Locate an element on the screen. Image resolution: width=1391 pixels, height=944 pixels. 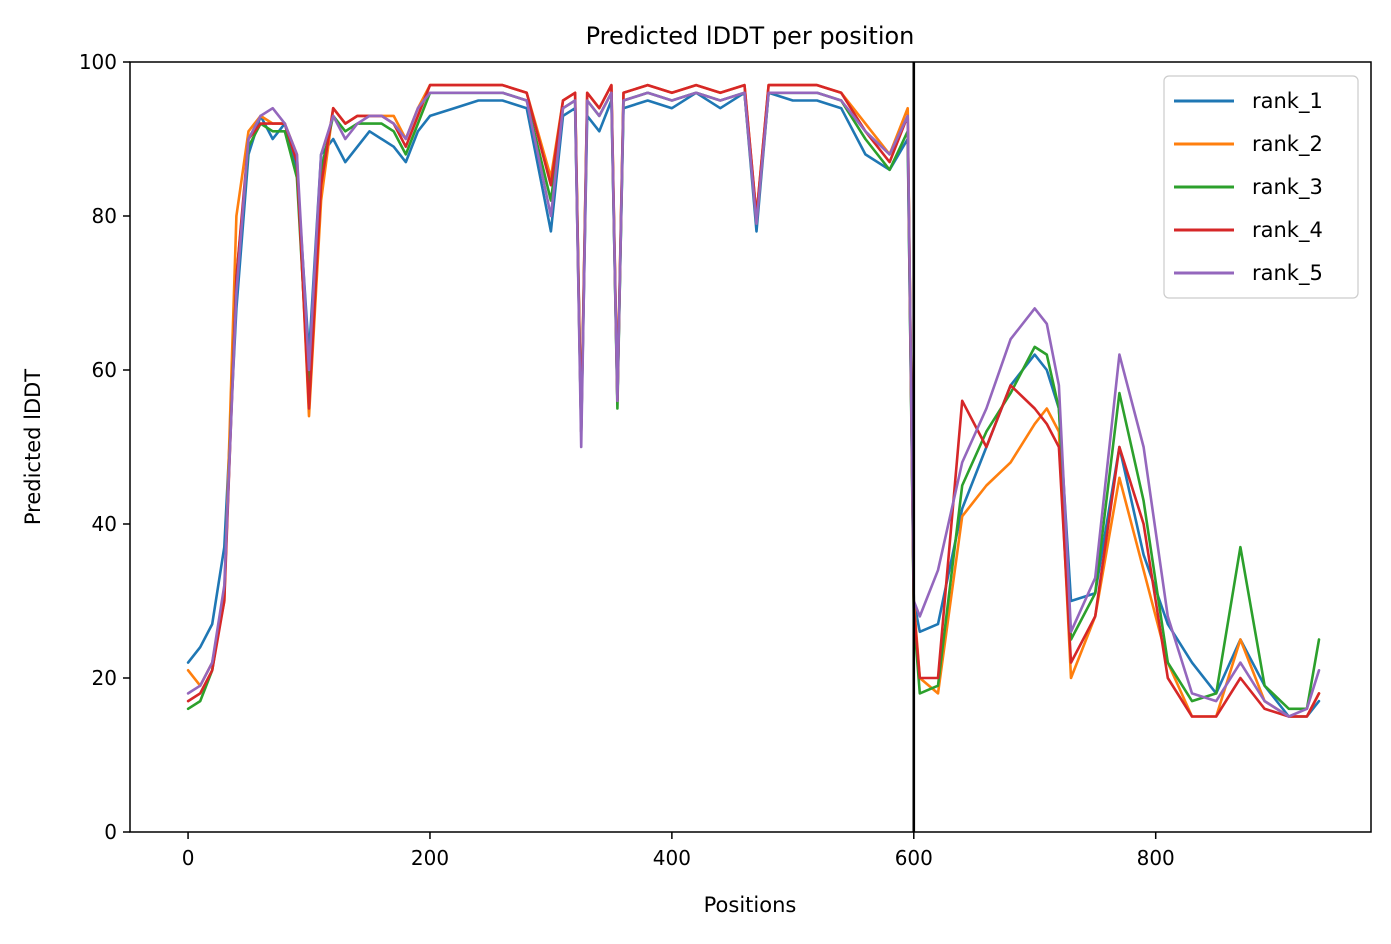
legend-label-rank_3: rank_3 is located at coordinates (1287, 187).